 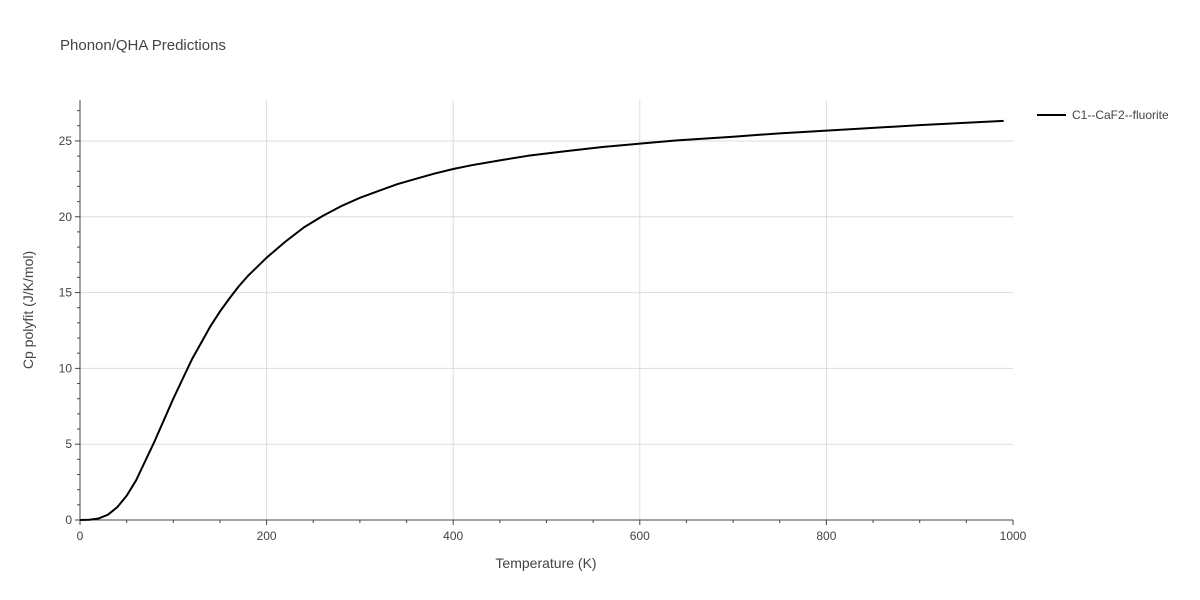 I want to click on x-tick-label: 200, so click(x=267, y=536).